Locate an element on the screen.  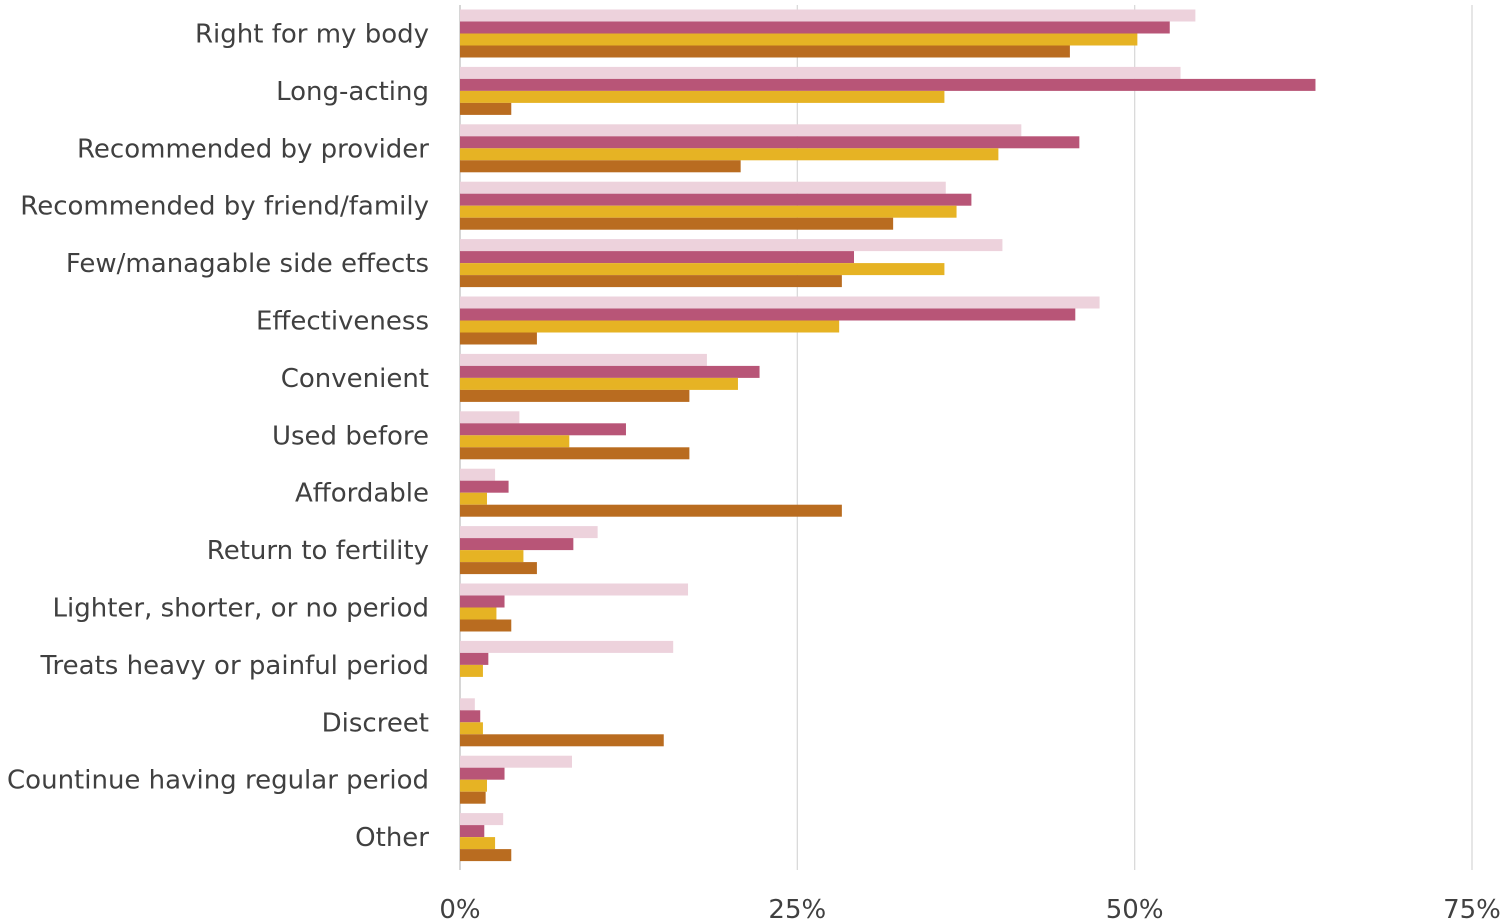
category-label: Convenient is located at coordinates (355, 379).